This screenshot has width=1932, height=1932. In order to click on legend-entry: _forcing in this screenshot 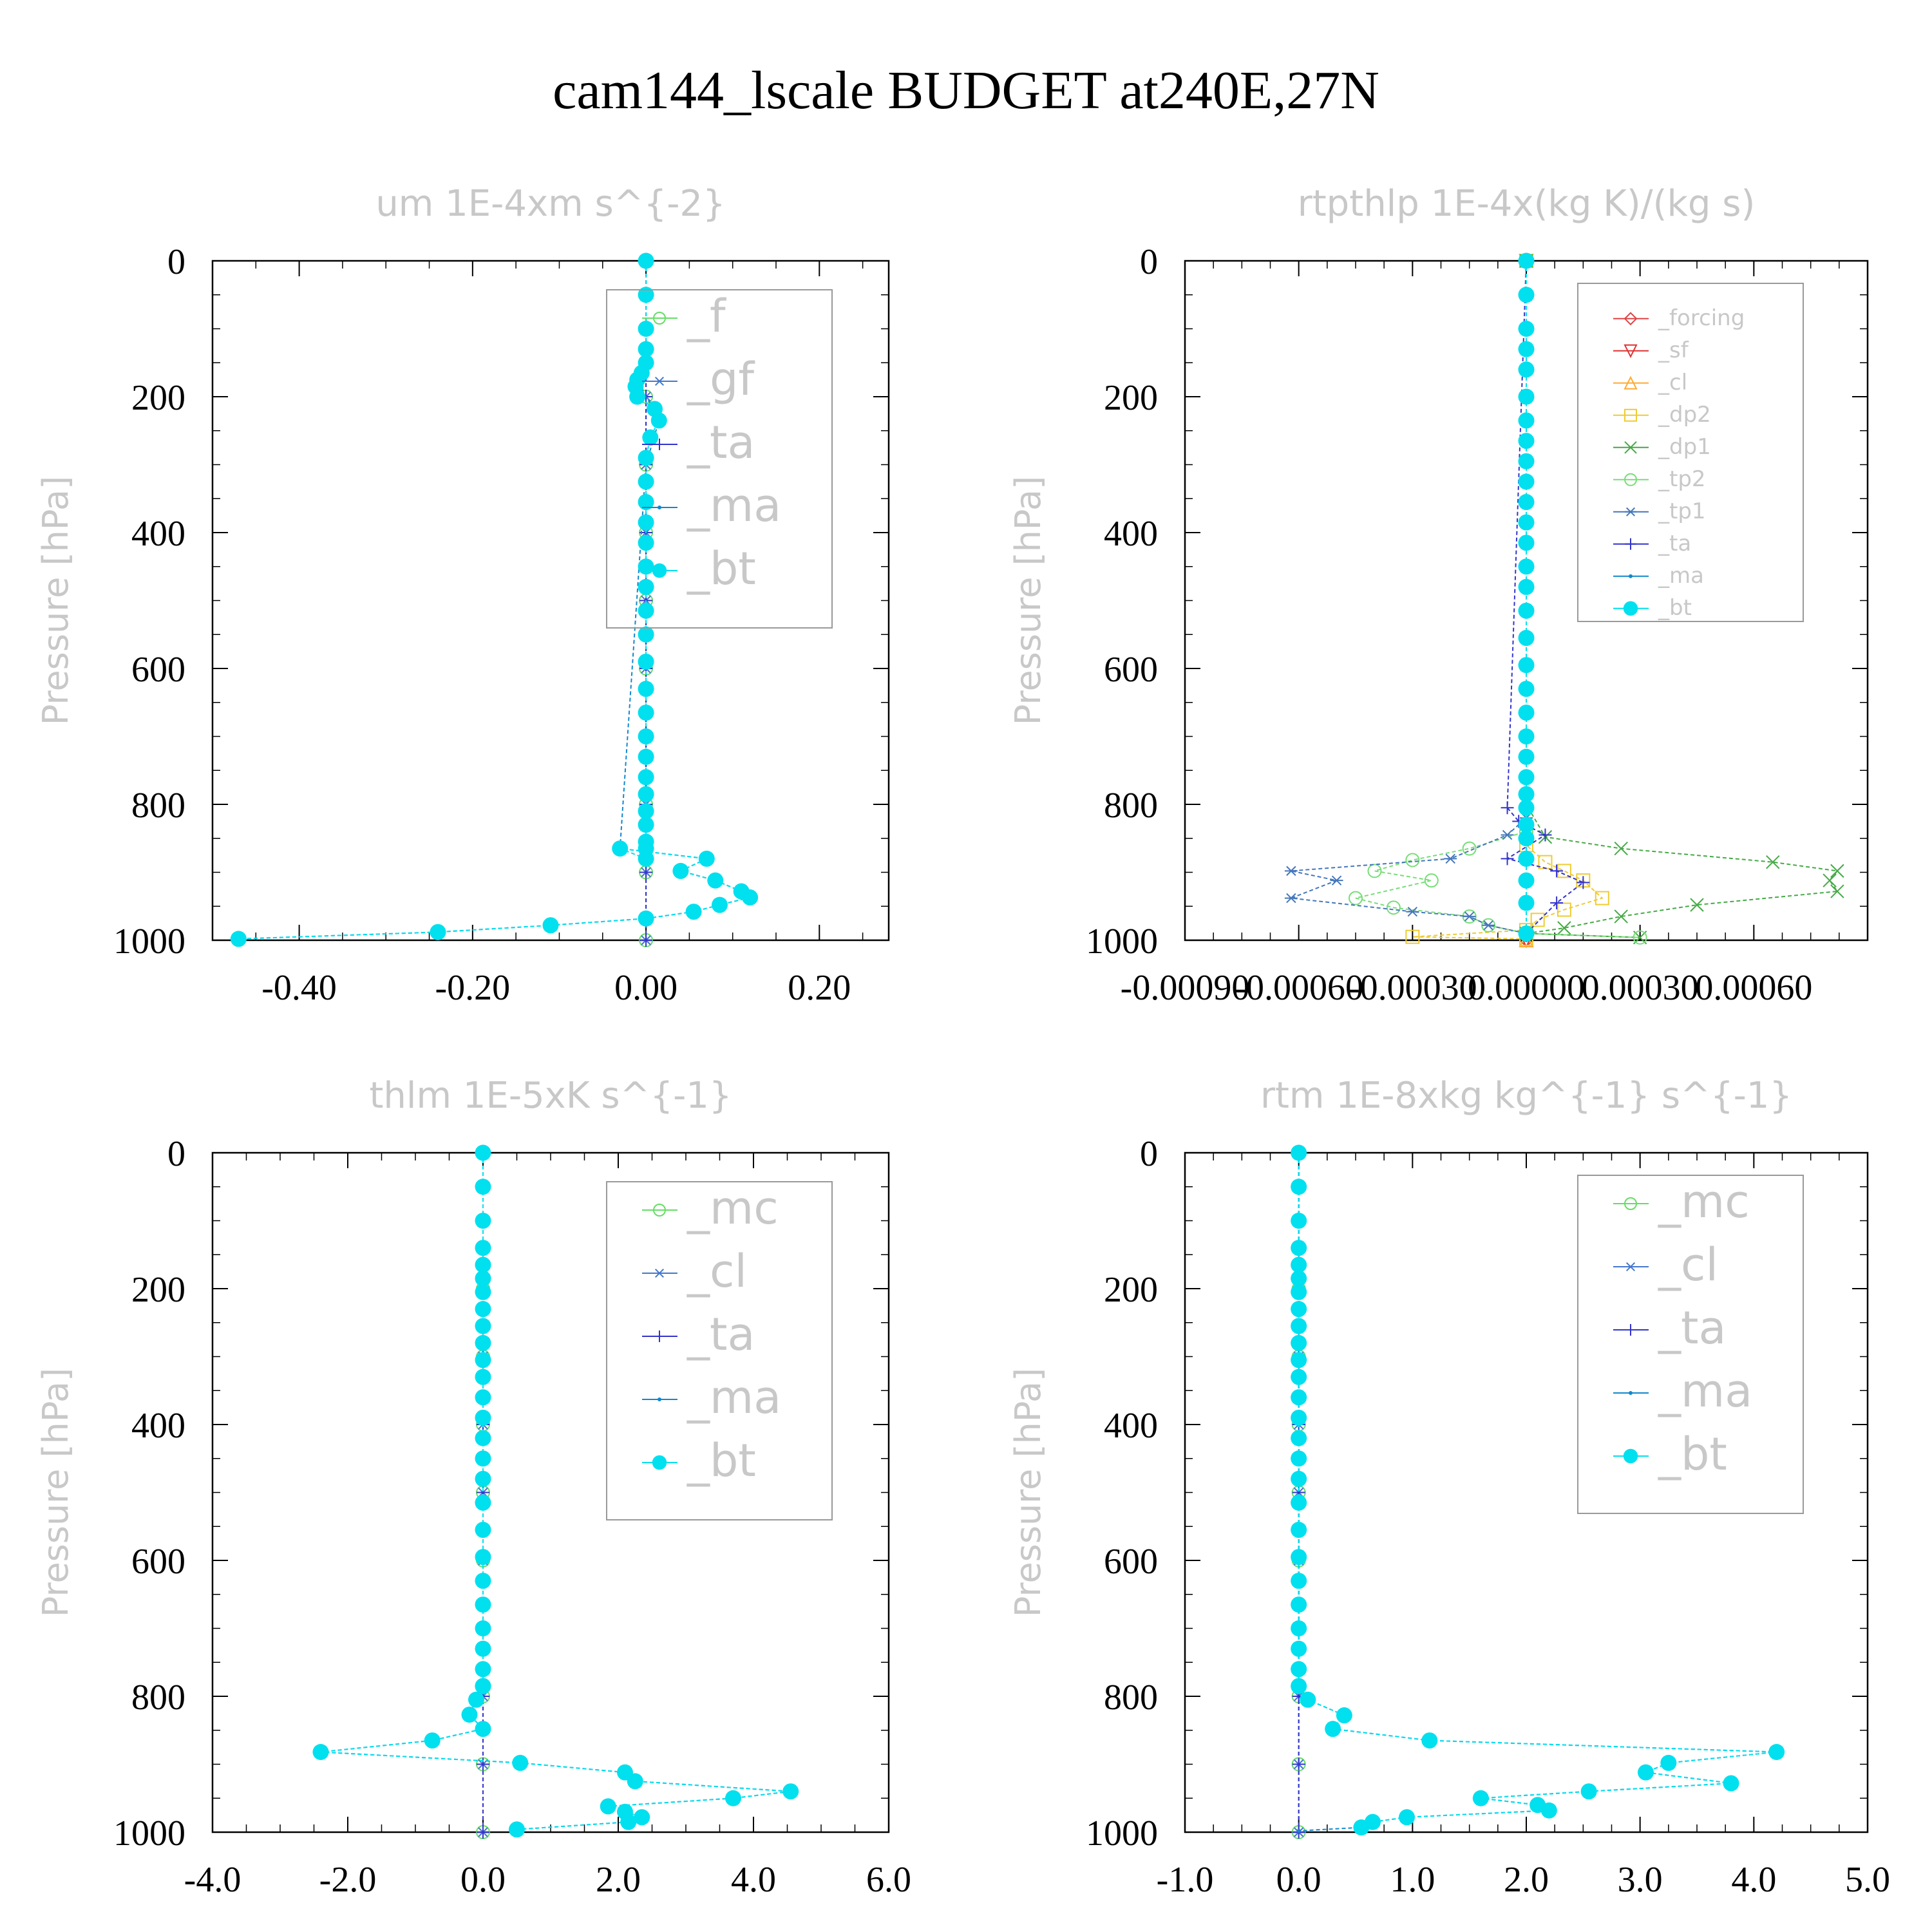, I will do `click(1679, 318)`.